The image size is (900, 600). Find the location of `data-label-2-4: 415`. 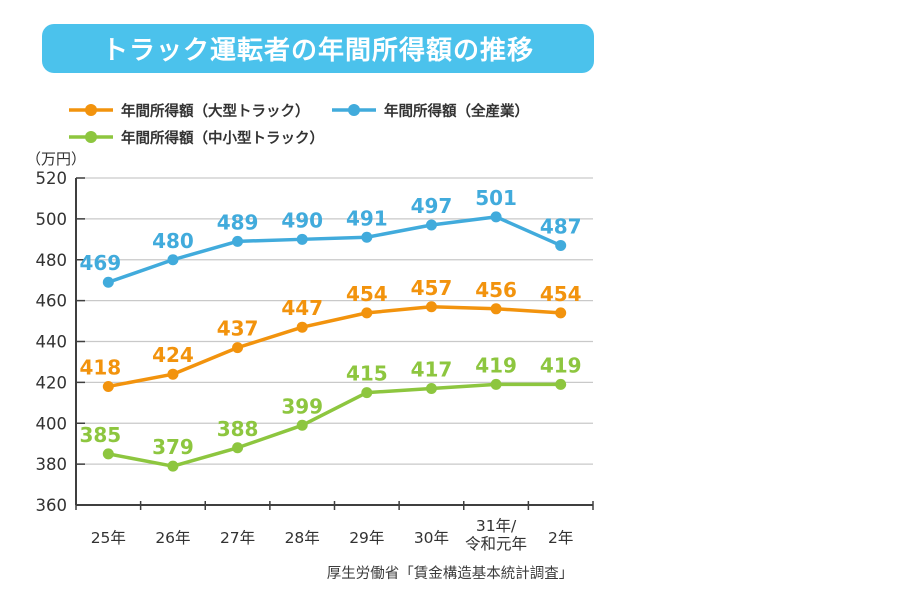

data-label-2-4: 415 is located at coordinates (367, 374).